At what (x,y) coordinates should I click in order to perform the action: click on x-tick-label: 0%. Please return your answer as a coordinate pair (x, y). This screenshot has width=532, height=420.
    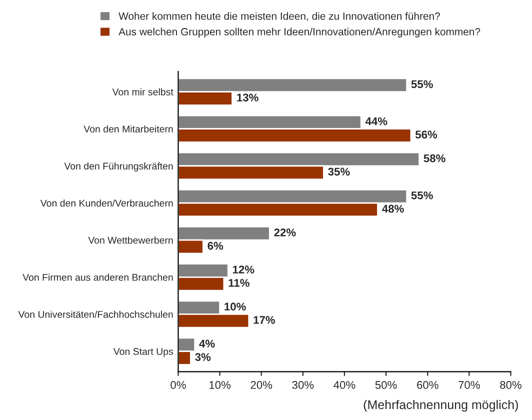
    Looking at the image, I should click on (178, 385).